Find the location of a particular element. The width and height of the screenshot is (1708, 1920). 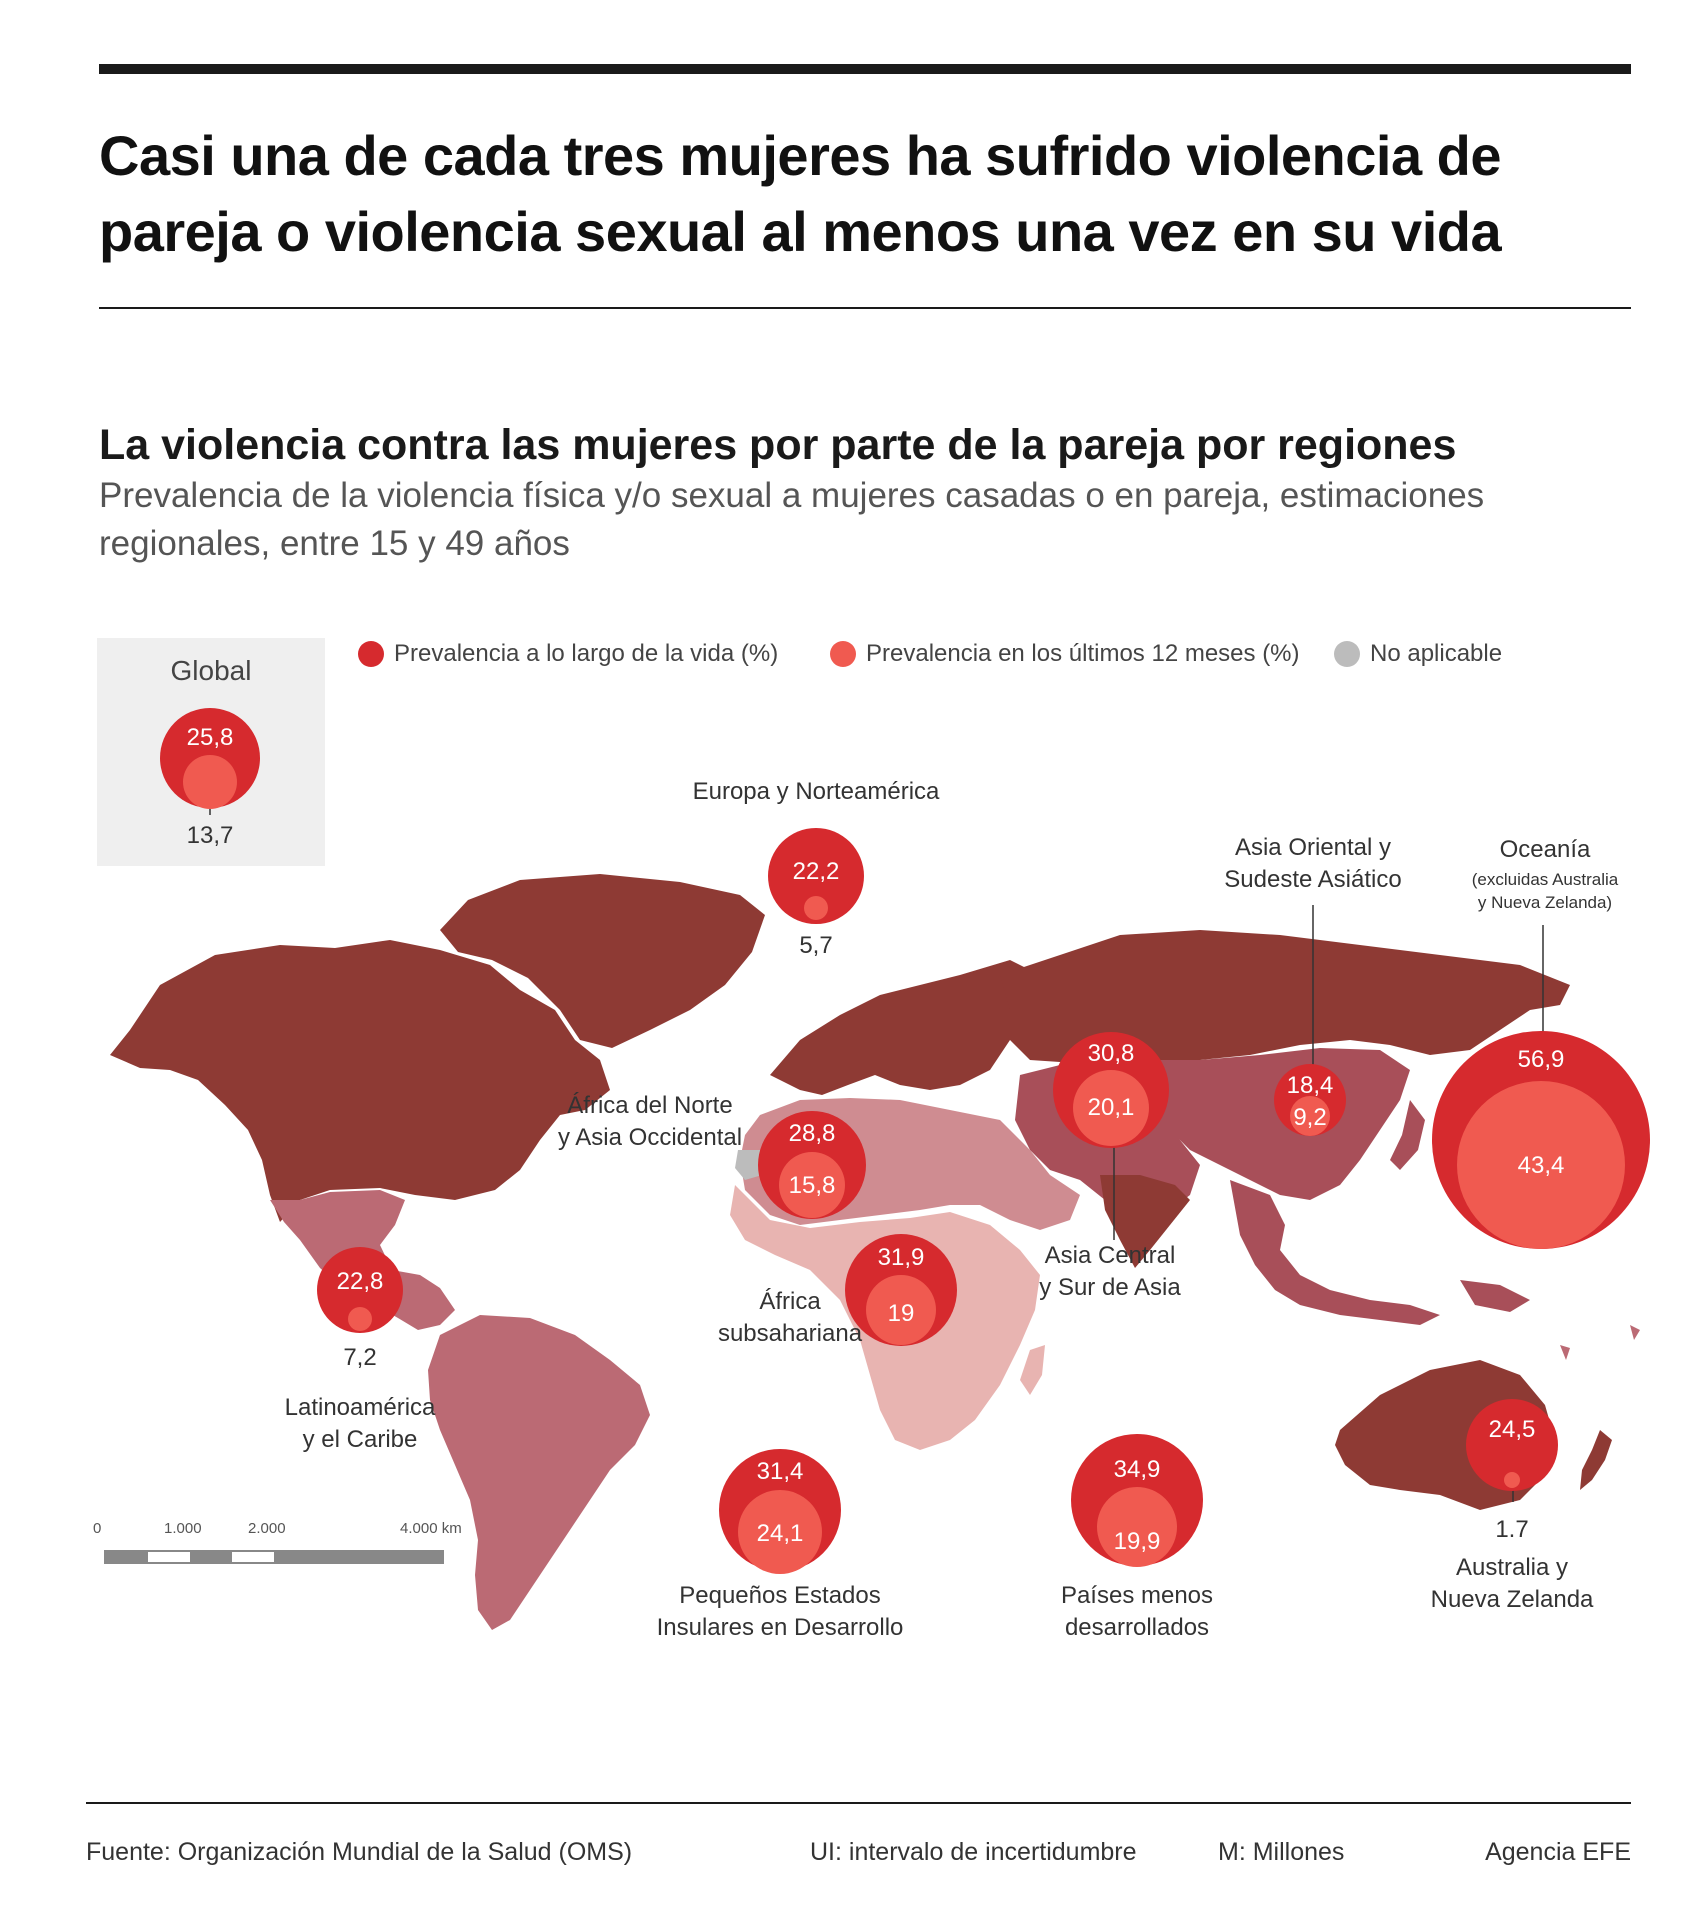

legend-lifetime: Prevalencia a lo largo de la vida (%) is located at coordinates (568, 654).